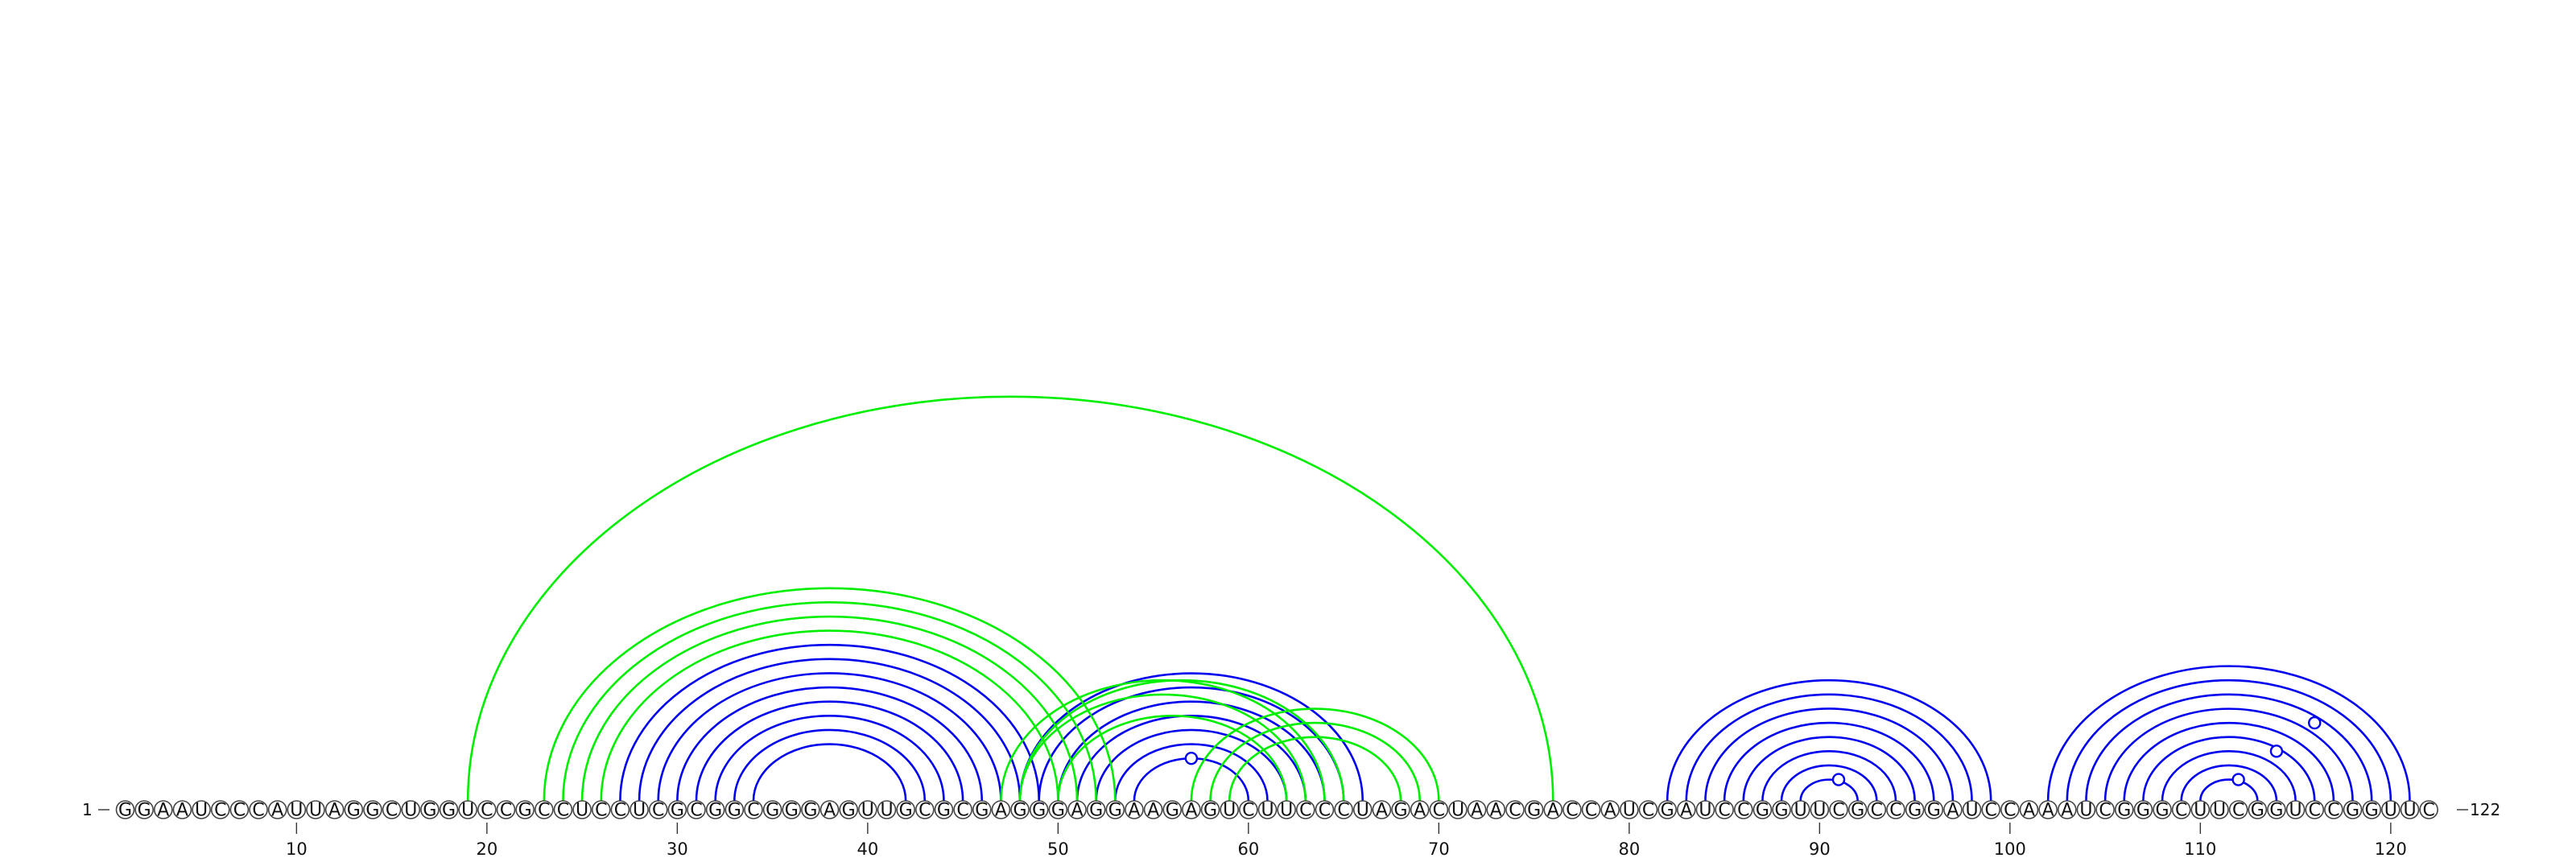 Image resolution: width=2576 pixels, height=858 pixels. Describe the element at coordinates (1572, 811) in the screenshot. I see `nucleotide-77: C` at that location.